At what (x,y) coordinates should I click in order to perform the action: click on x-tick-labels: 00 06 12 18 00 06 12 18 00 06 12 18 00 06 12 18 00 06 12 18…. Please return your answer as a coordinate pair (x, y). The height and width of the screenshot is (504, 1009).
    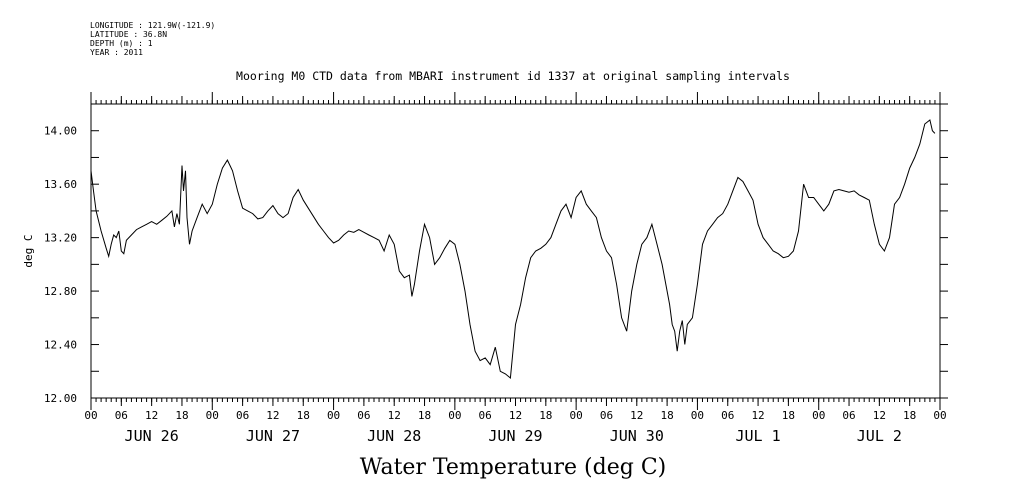
    Looking at the image, I should click on (515, 415).